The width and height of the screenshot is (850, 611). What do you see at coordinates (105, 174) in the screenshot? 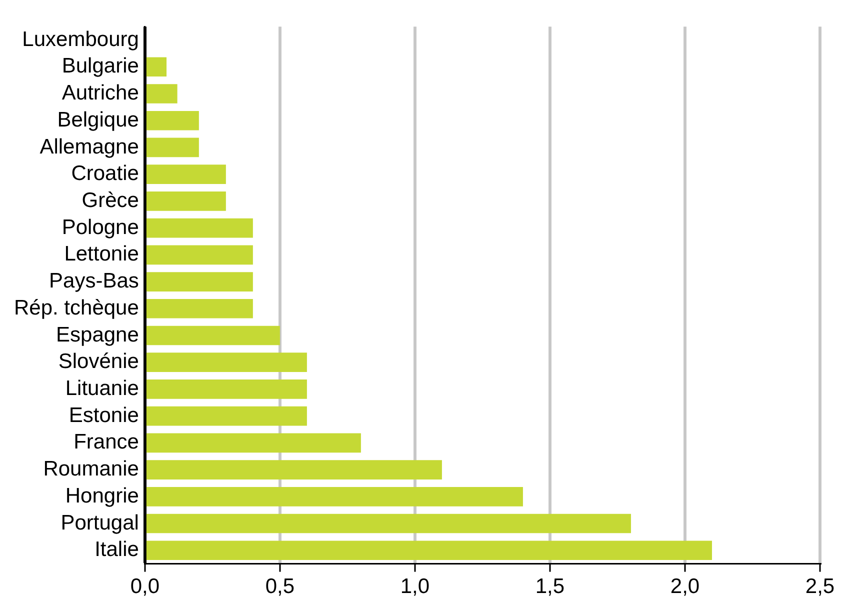
I see `y-tick-label: Croatie` at bounding box center [105, 174].